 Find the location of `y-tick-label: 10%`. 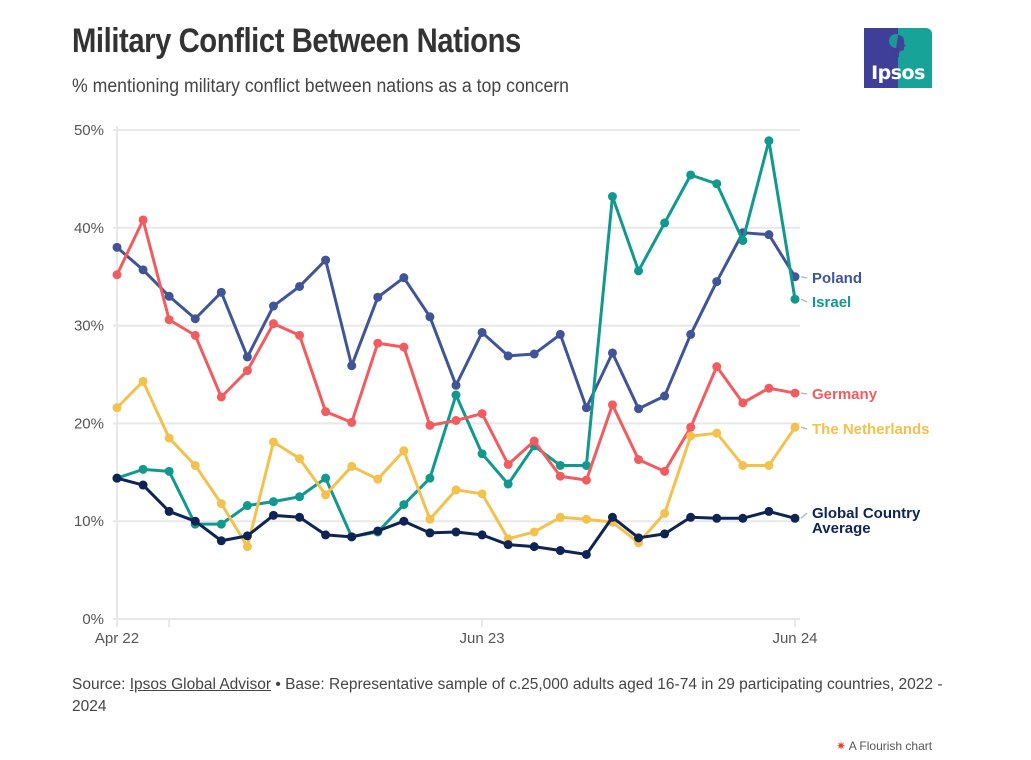

y-tick-label: 10% is located at coordinates (89, 521).